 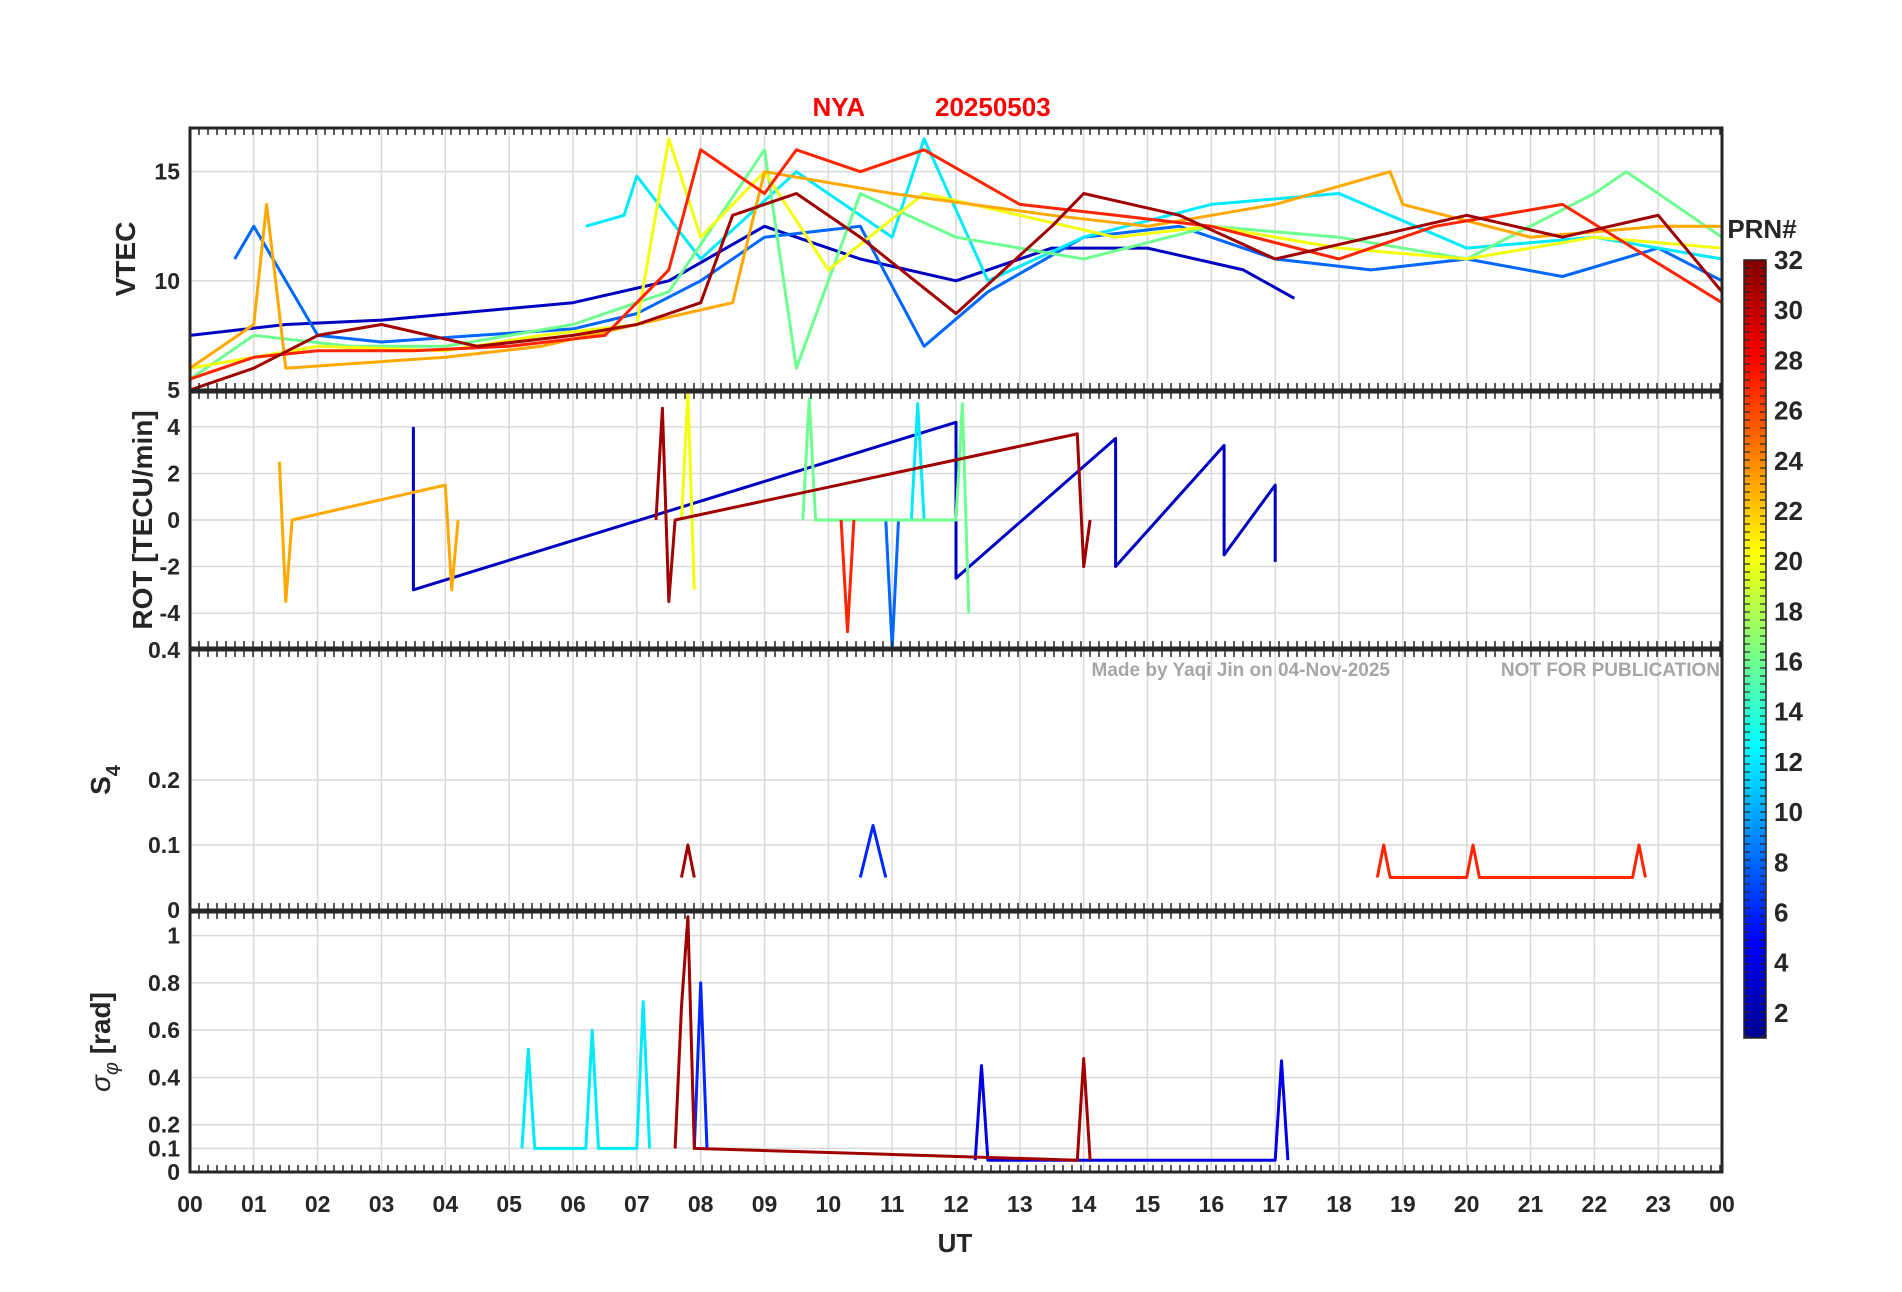 I want to click on y-tick-label: 5, so click(x=173, y=390).